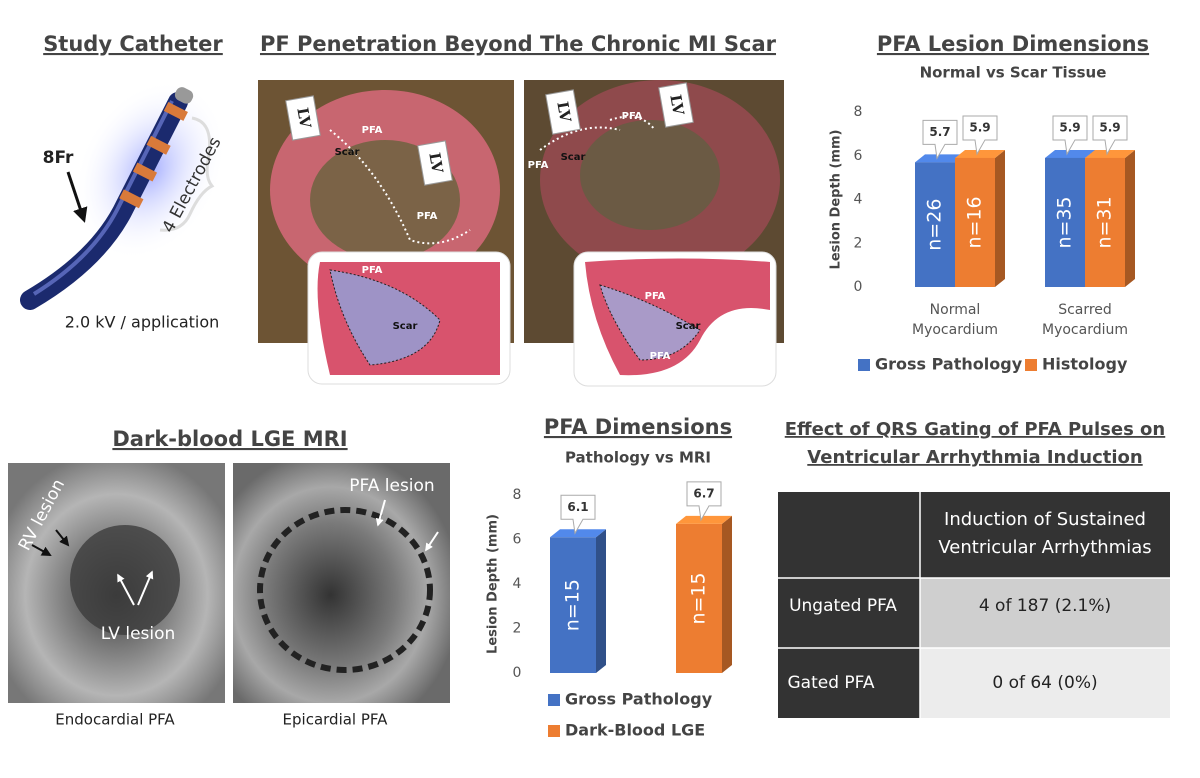 Image resolution: width=1200 pixels, height=778 pixels. Describe the element at coordinates (1013, 73) in the screenshot. I see `chart-subtitle: Normal vs Scar Tissue` at that location.